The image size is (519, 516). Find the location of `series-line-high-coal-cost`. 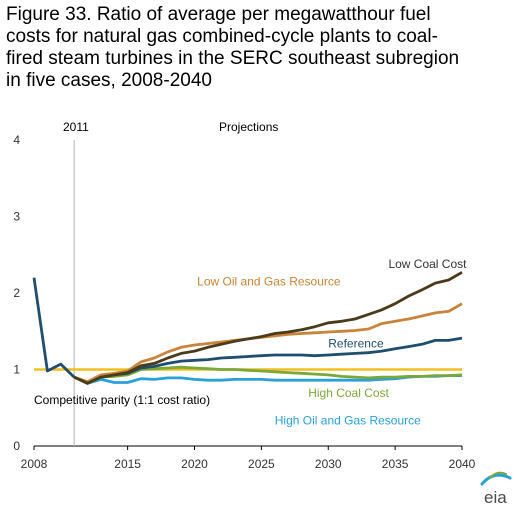

series-line-high-coal-cost is located at coordinates (268, 375).